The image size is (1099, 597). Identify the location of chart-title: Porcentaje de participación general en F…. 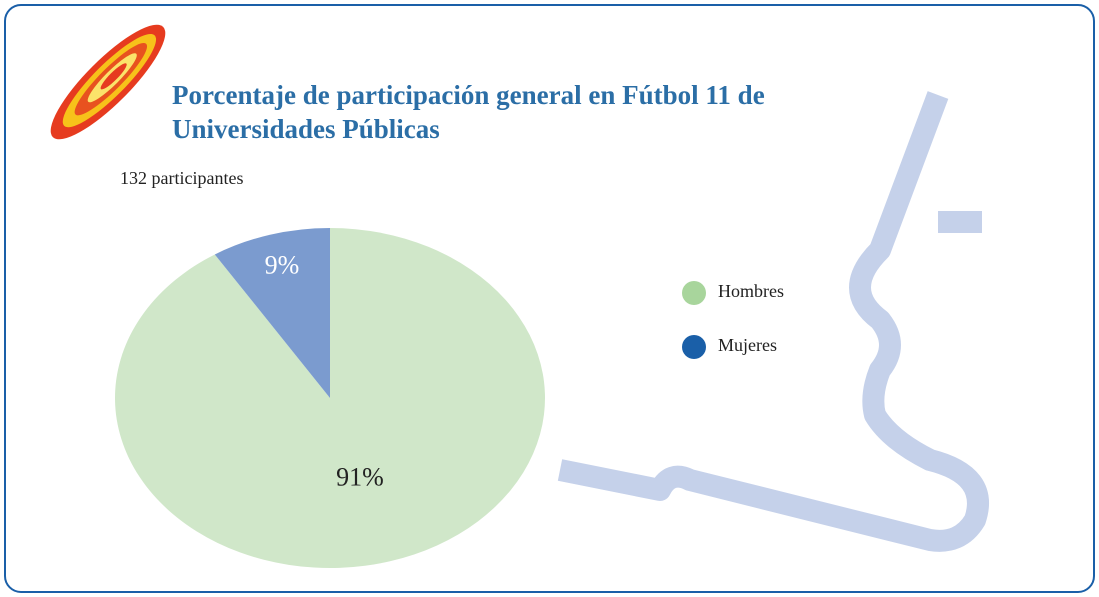
(468, 112).